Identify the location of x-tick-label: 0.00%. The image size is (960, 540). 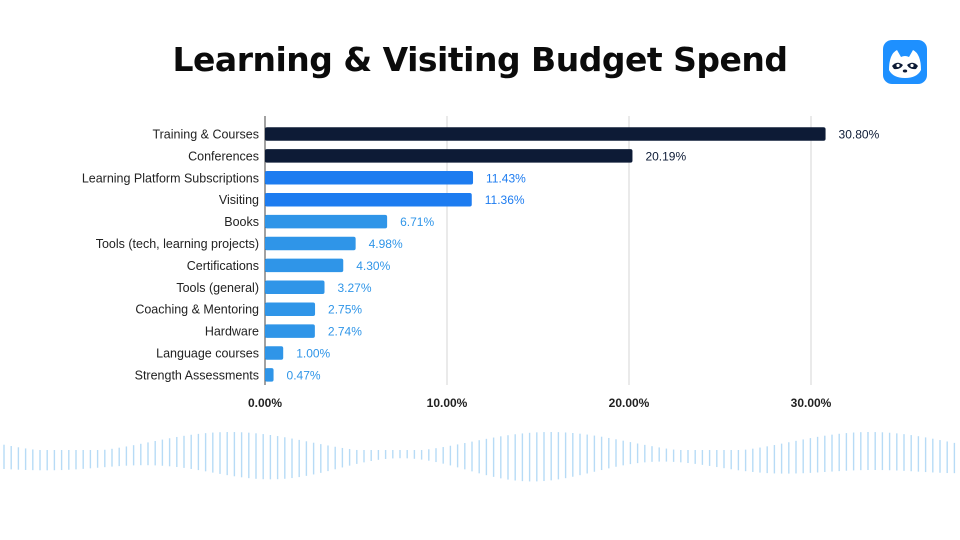
(265, 403).